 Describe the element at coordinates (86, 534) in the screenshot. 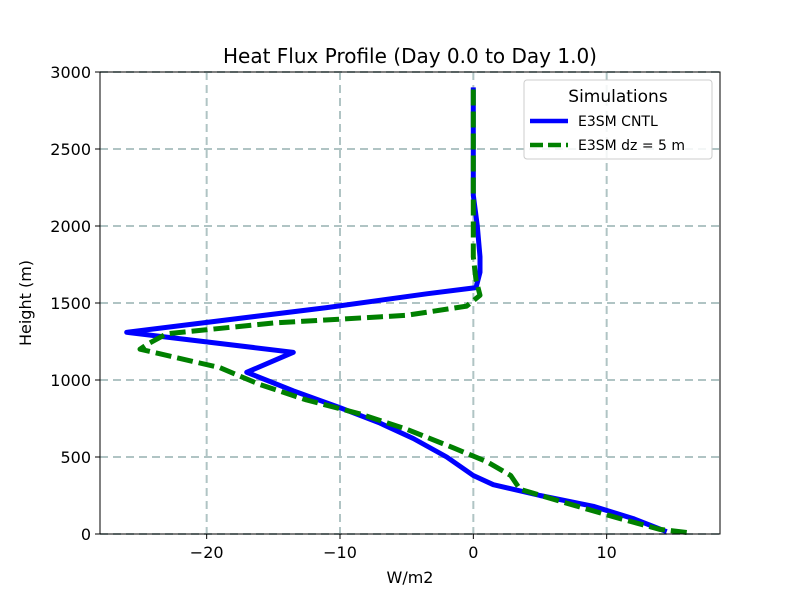

I see `y-tick-label: 0` at that location.